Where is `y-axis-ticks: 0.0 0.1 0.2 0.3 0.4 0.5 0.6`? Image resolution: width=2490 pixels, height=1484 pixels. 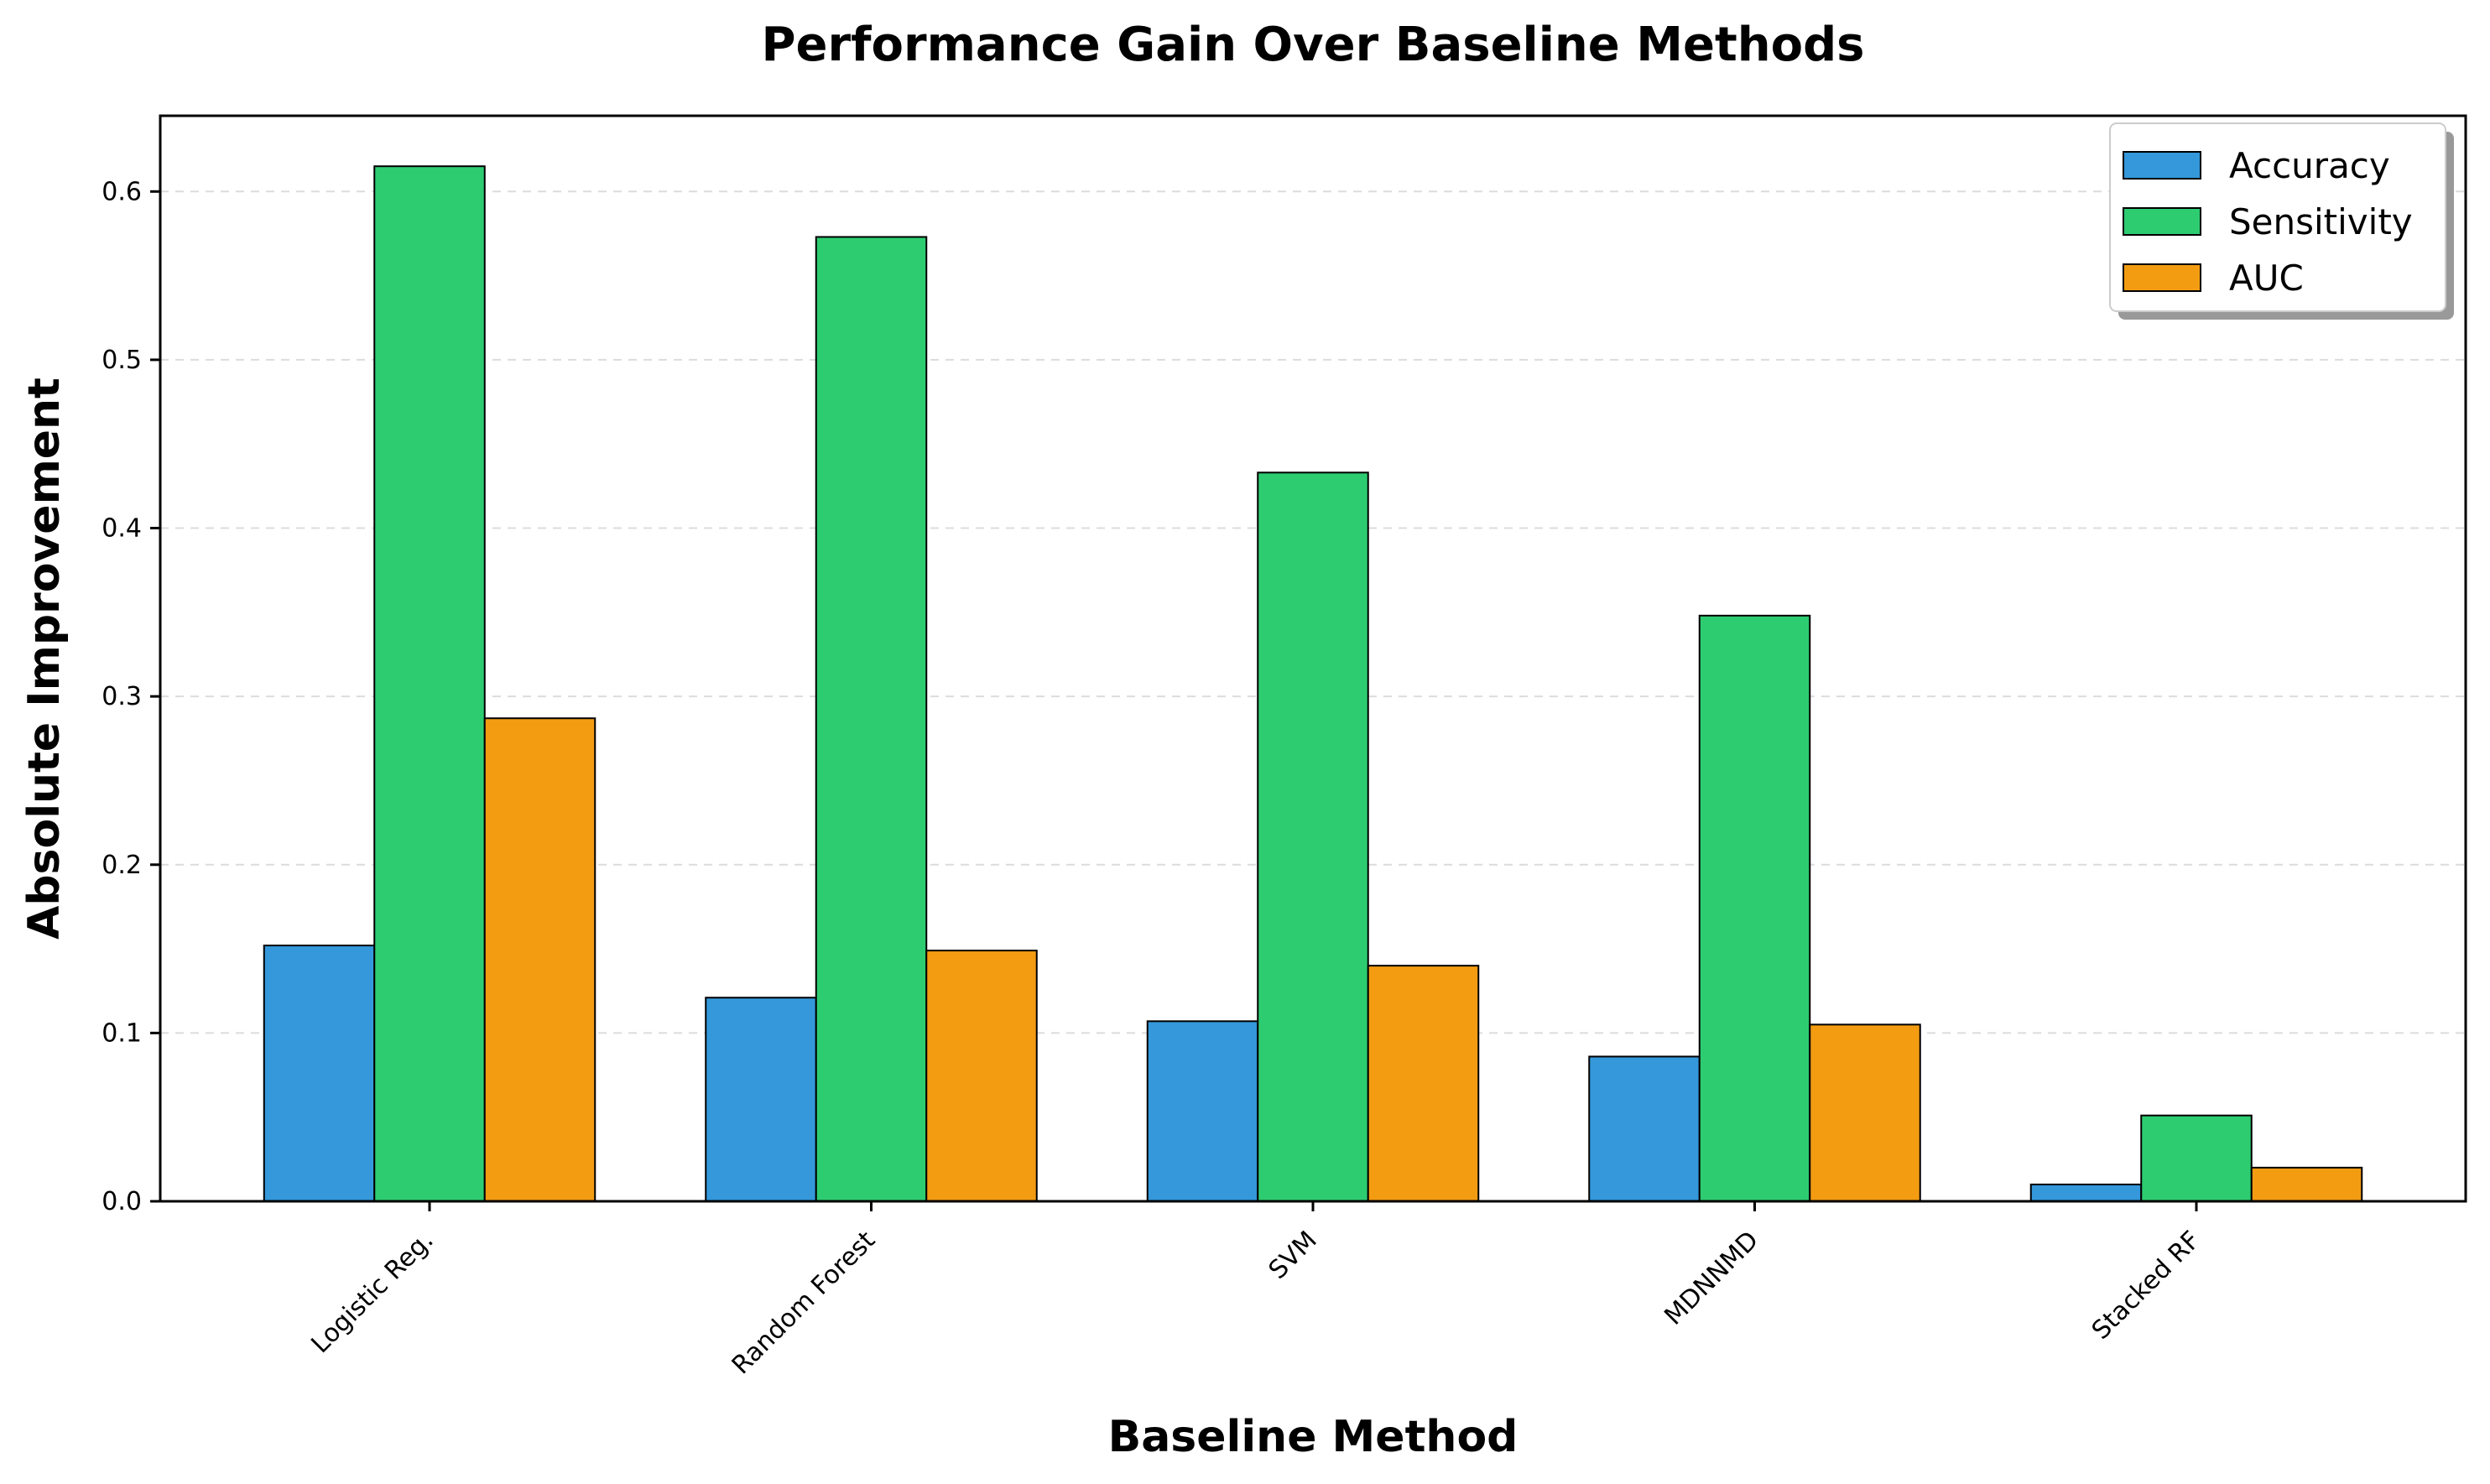 y-axis-ticks: 0.0 0.1 0.2 0.3 0.4 0.5 0.6 is located at coordinates (131, 696).